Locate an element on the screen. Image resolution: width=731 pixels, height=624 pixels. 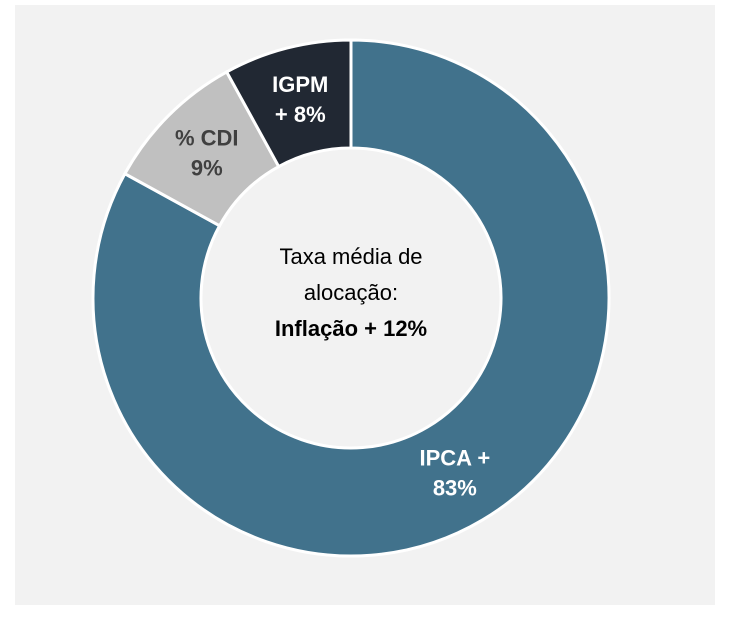
slice-category: IGPM is located at coordinates (300, 84).